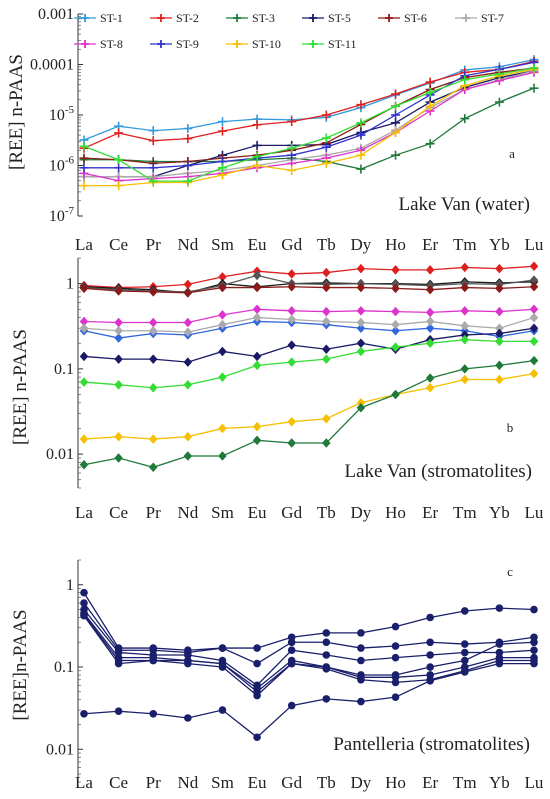  Describe the element at coordinates (534, 782) in the screenshot. I see `x-tick-label-lu: Lu` at that location.